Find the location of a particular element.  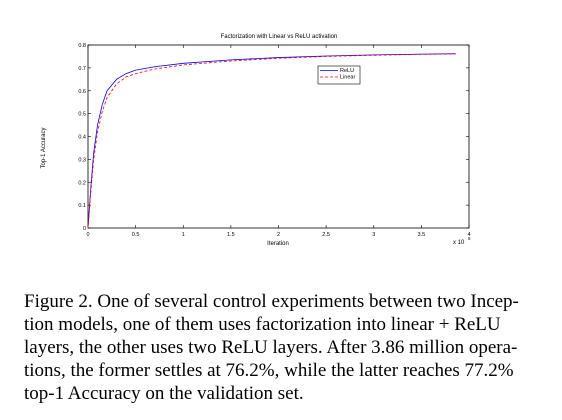

x-tick-label: 0.5 is located at coordinates (136, 235).